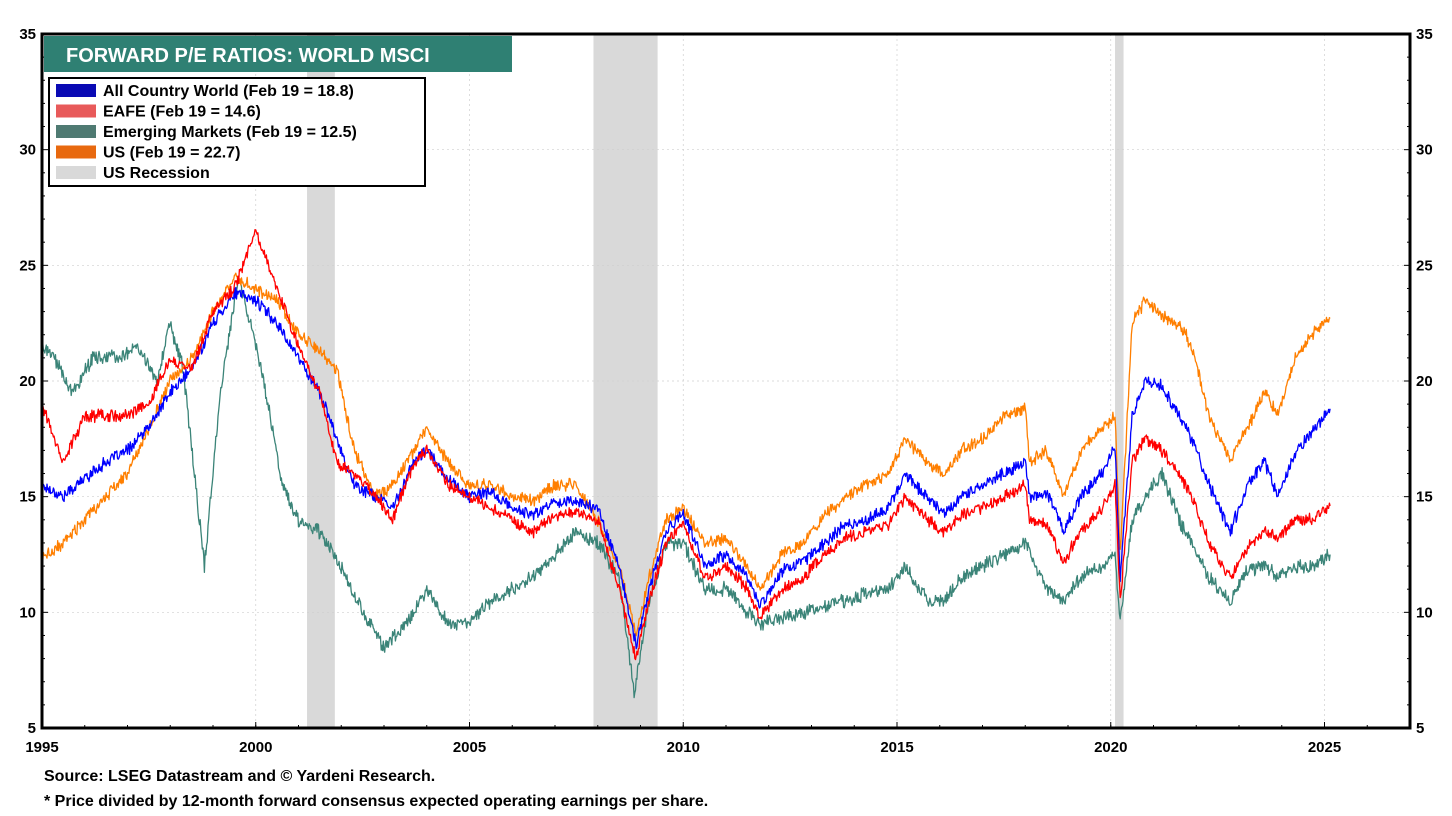 The image size is (1452, 816). What do you see at coordinates (255, 747) in the screenshot?
I see `x-tick-label-2000: 2000` at bounding box center [255, 747].